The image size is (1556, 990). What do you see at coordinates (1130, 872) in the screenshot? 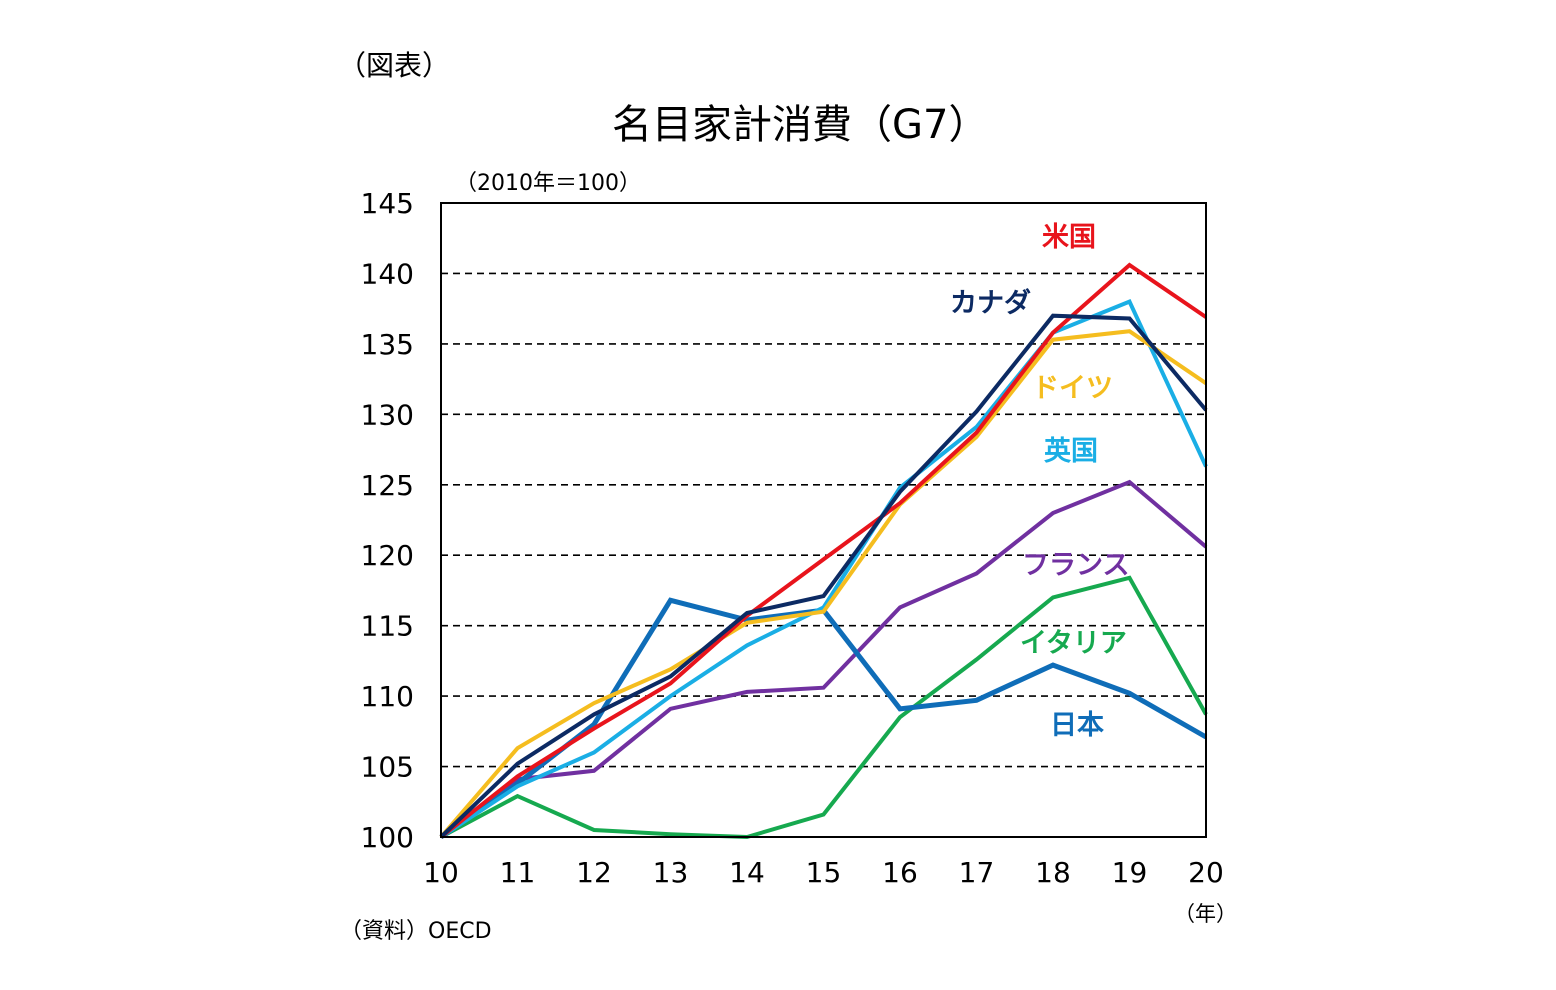
I see `x-tick-label: 19` at bounding box center [1130, 872].